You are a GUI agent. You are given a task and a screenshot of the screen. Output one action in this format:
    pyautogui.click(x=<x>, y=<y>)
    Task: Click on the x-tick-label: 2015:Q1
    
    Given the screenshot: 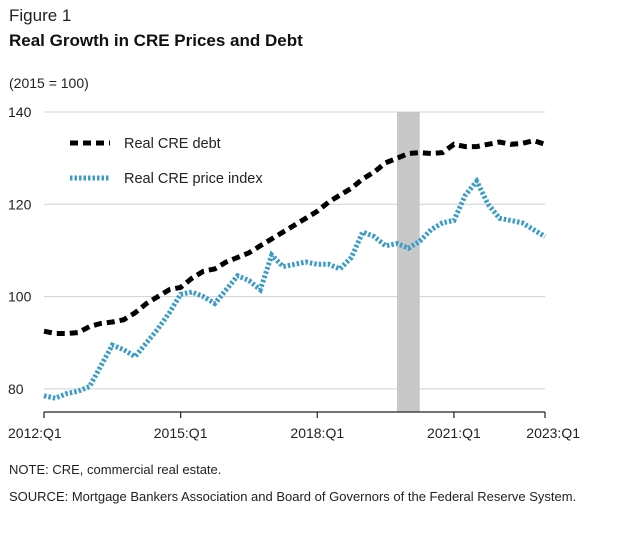 What is the action you would take?
    pyautogui.click(x=181, y=433)
    